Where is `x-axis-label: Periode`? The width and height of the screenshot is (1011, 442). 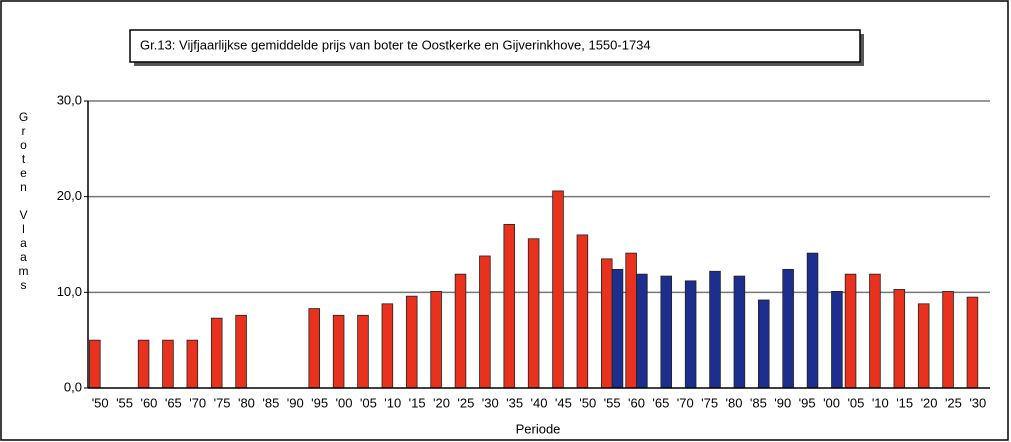 x-axis-label: Periode is located at coordinates (538, 428).